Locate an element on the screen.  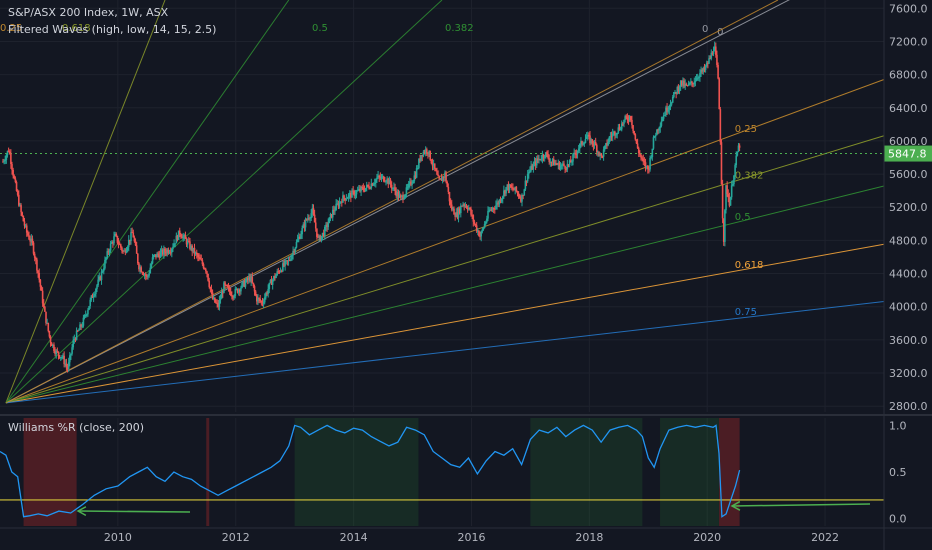
indicator-legend: Filtered Waves (high, low, 14, 15, 2.5) is located at coordinates (112, 29).